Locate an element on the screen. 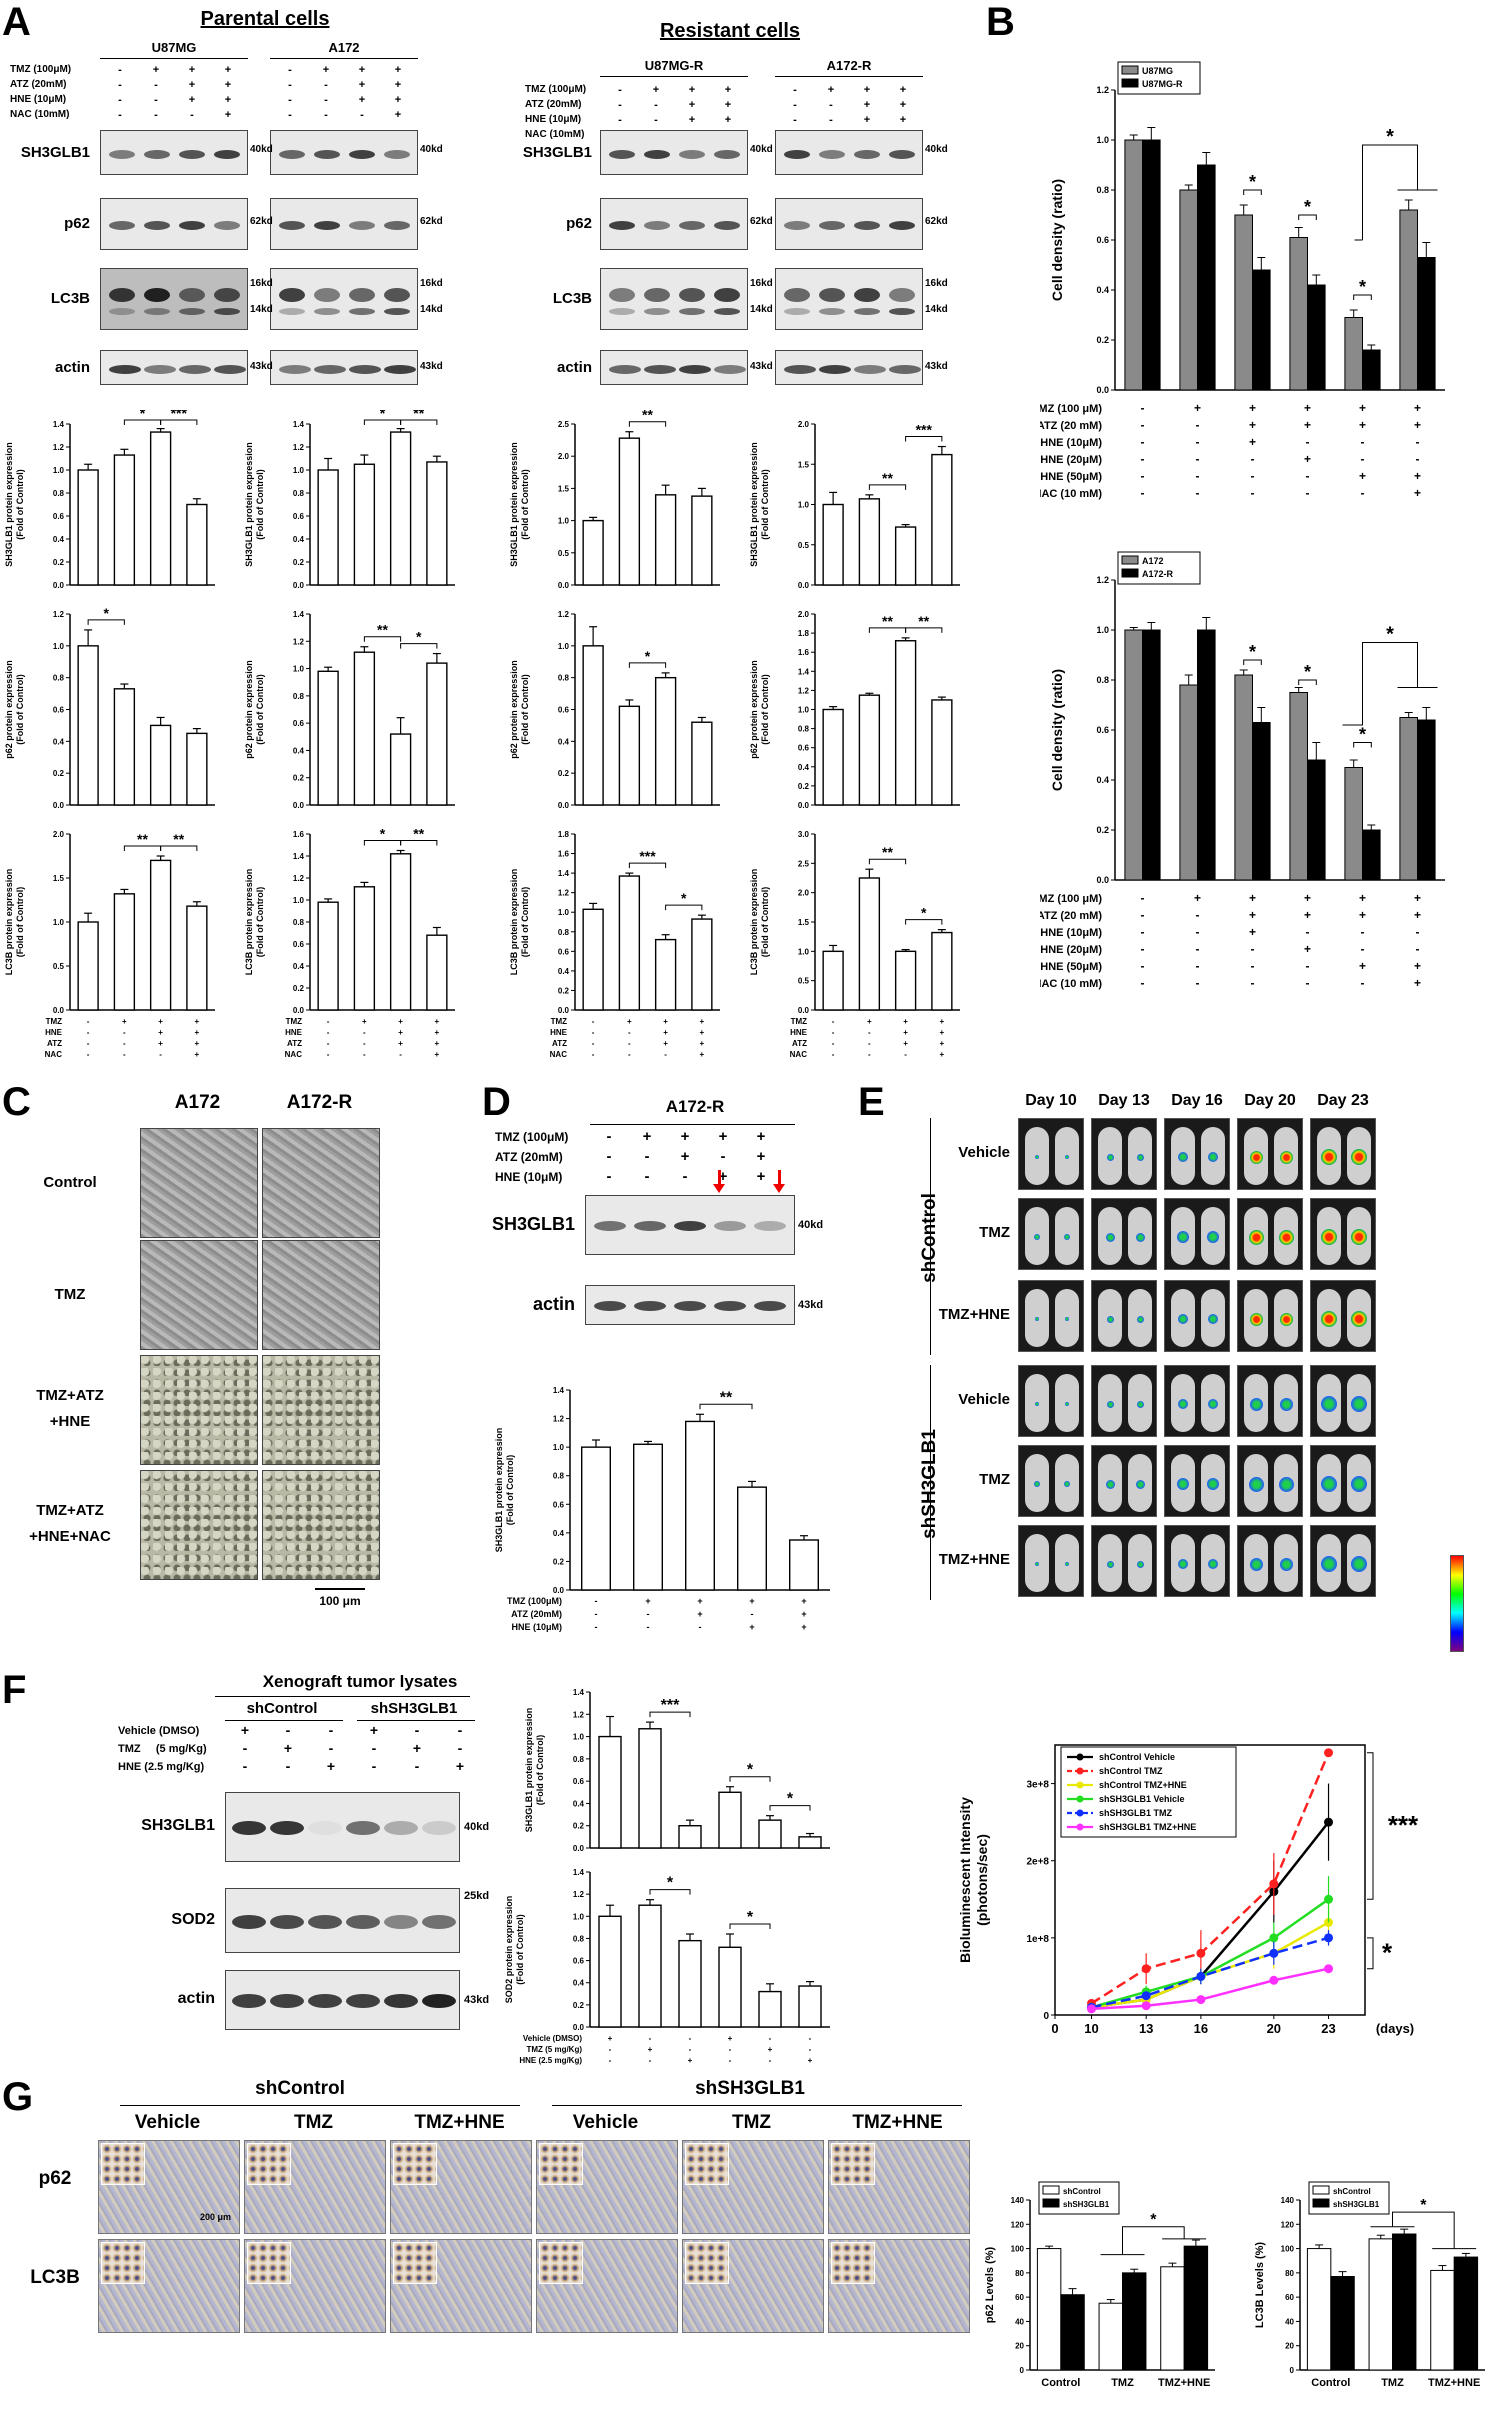  ihc-inset-image is located at coordinates (123, 2263).